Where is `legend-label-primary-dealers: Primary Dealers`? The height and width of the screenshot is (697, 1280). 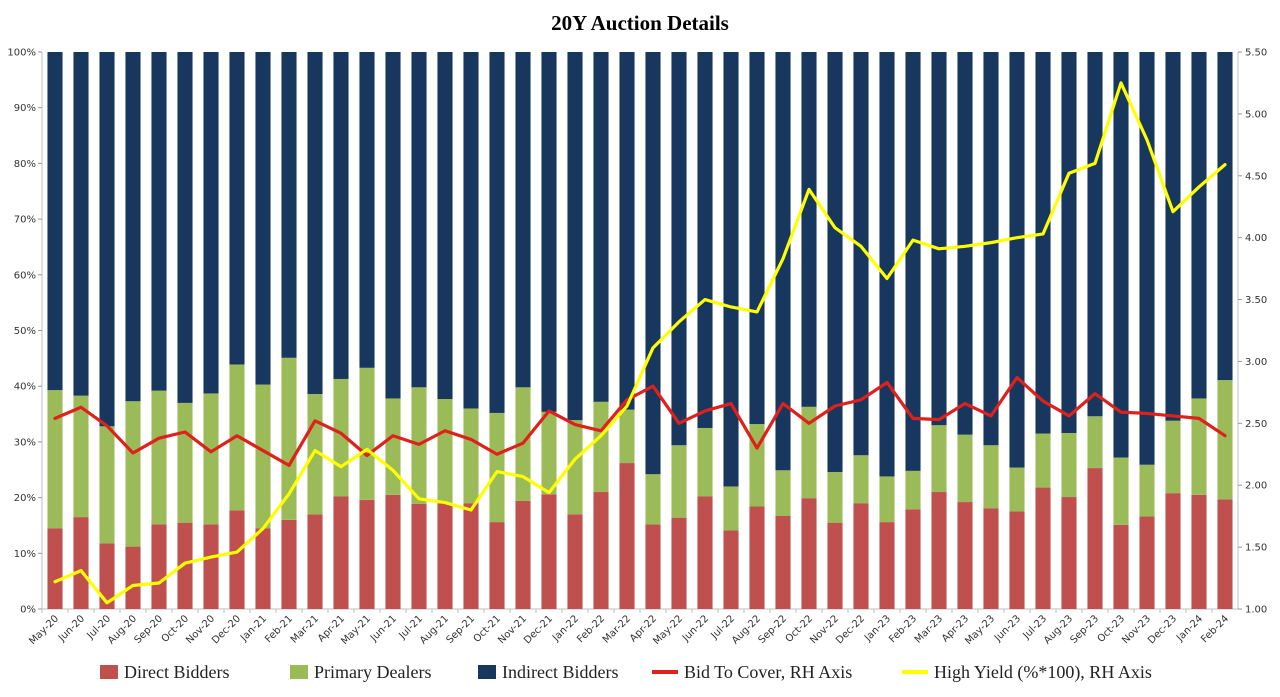
legend-label-primary-dealers: Primary Dealers is located at coordinates (372, 672).